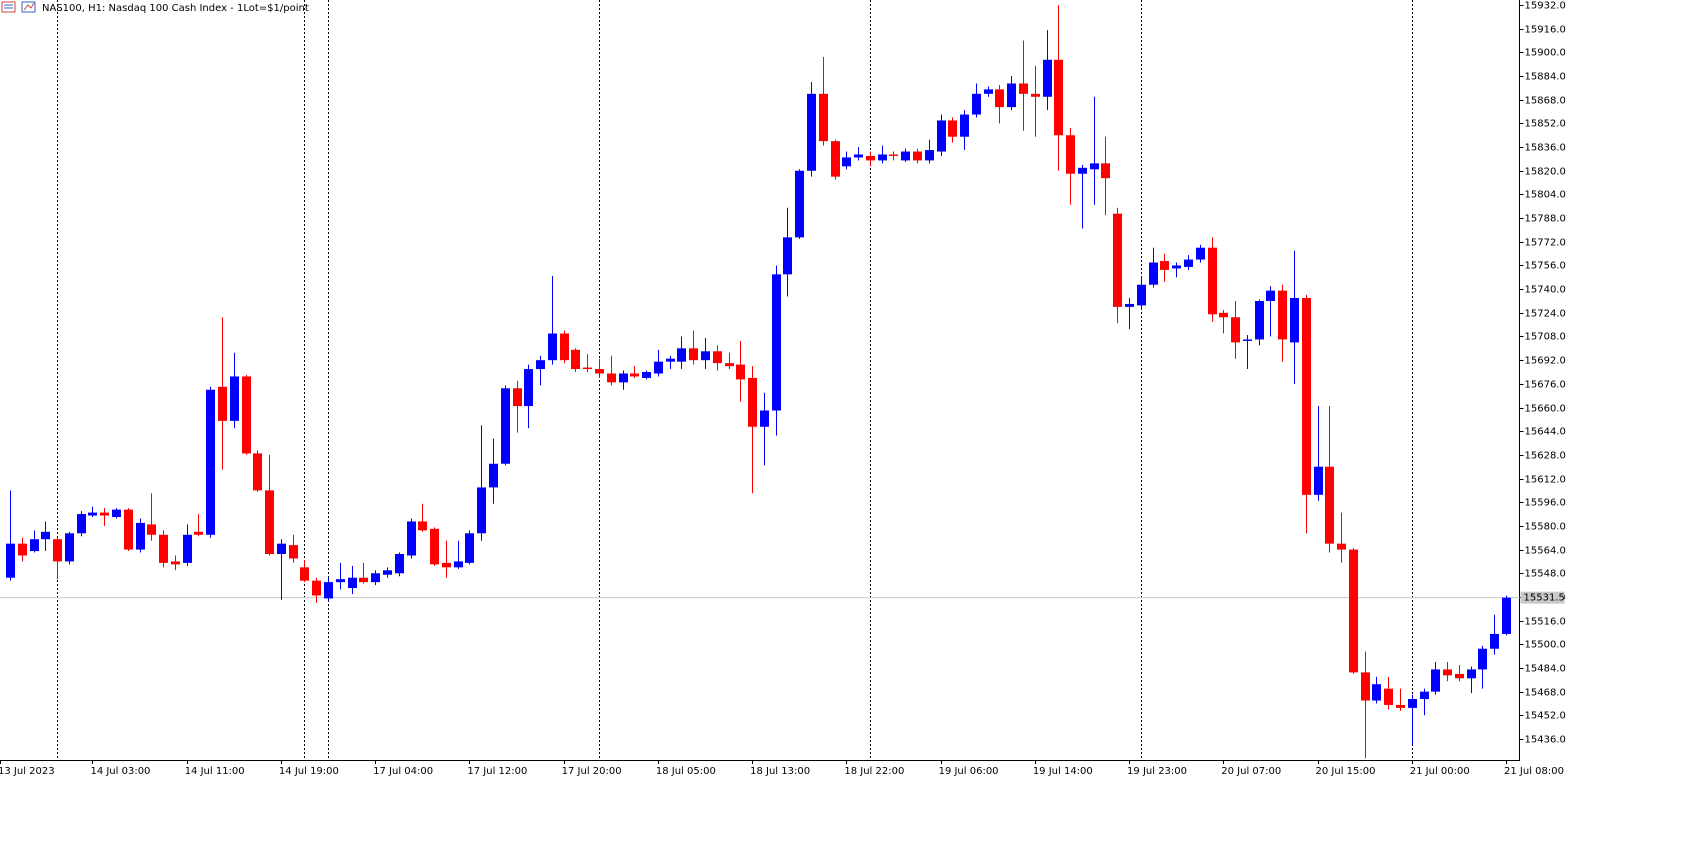 The width and height of the screenshot is (1702, 846). What do you see at coordinates (1545, 266) in the screenshot?
I see `y-tick-label: 15756.0` at bounding box center [1545, 266].